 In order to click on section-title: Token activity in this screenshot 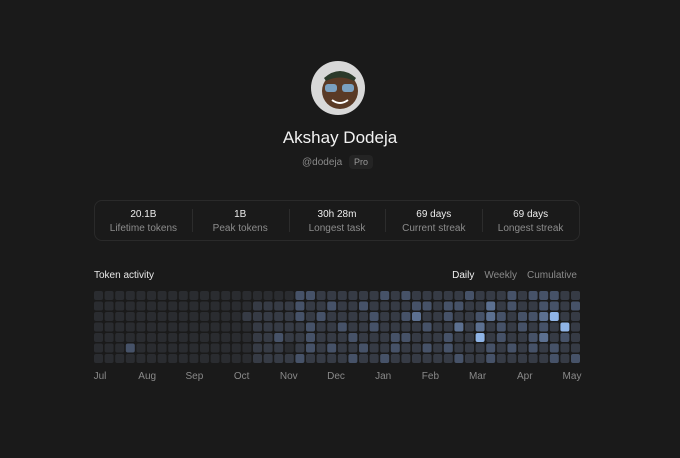, I will do `click(124, 275)`.